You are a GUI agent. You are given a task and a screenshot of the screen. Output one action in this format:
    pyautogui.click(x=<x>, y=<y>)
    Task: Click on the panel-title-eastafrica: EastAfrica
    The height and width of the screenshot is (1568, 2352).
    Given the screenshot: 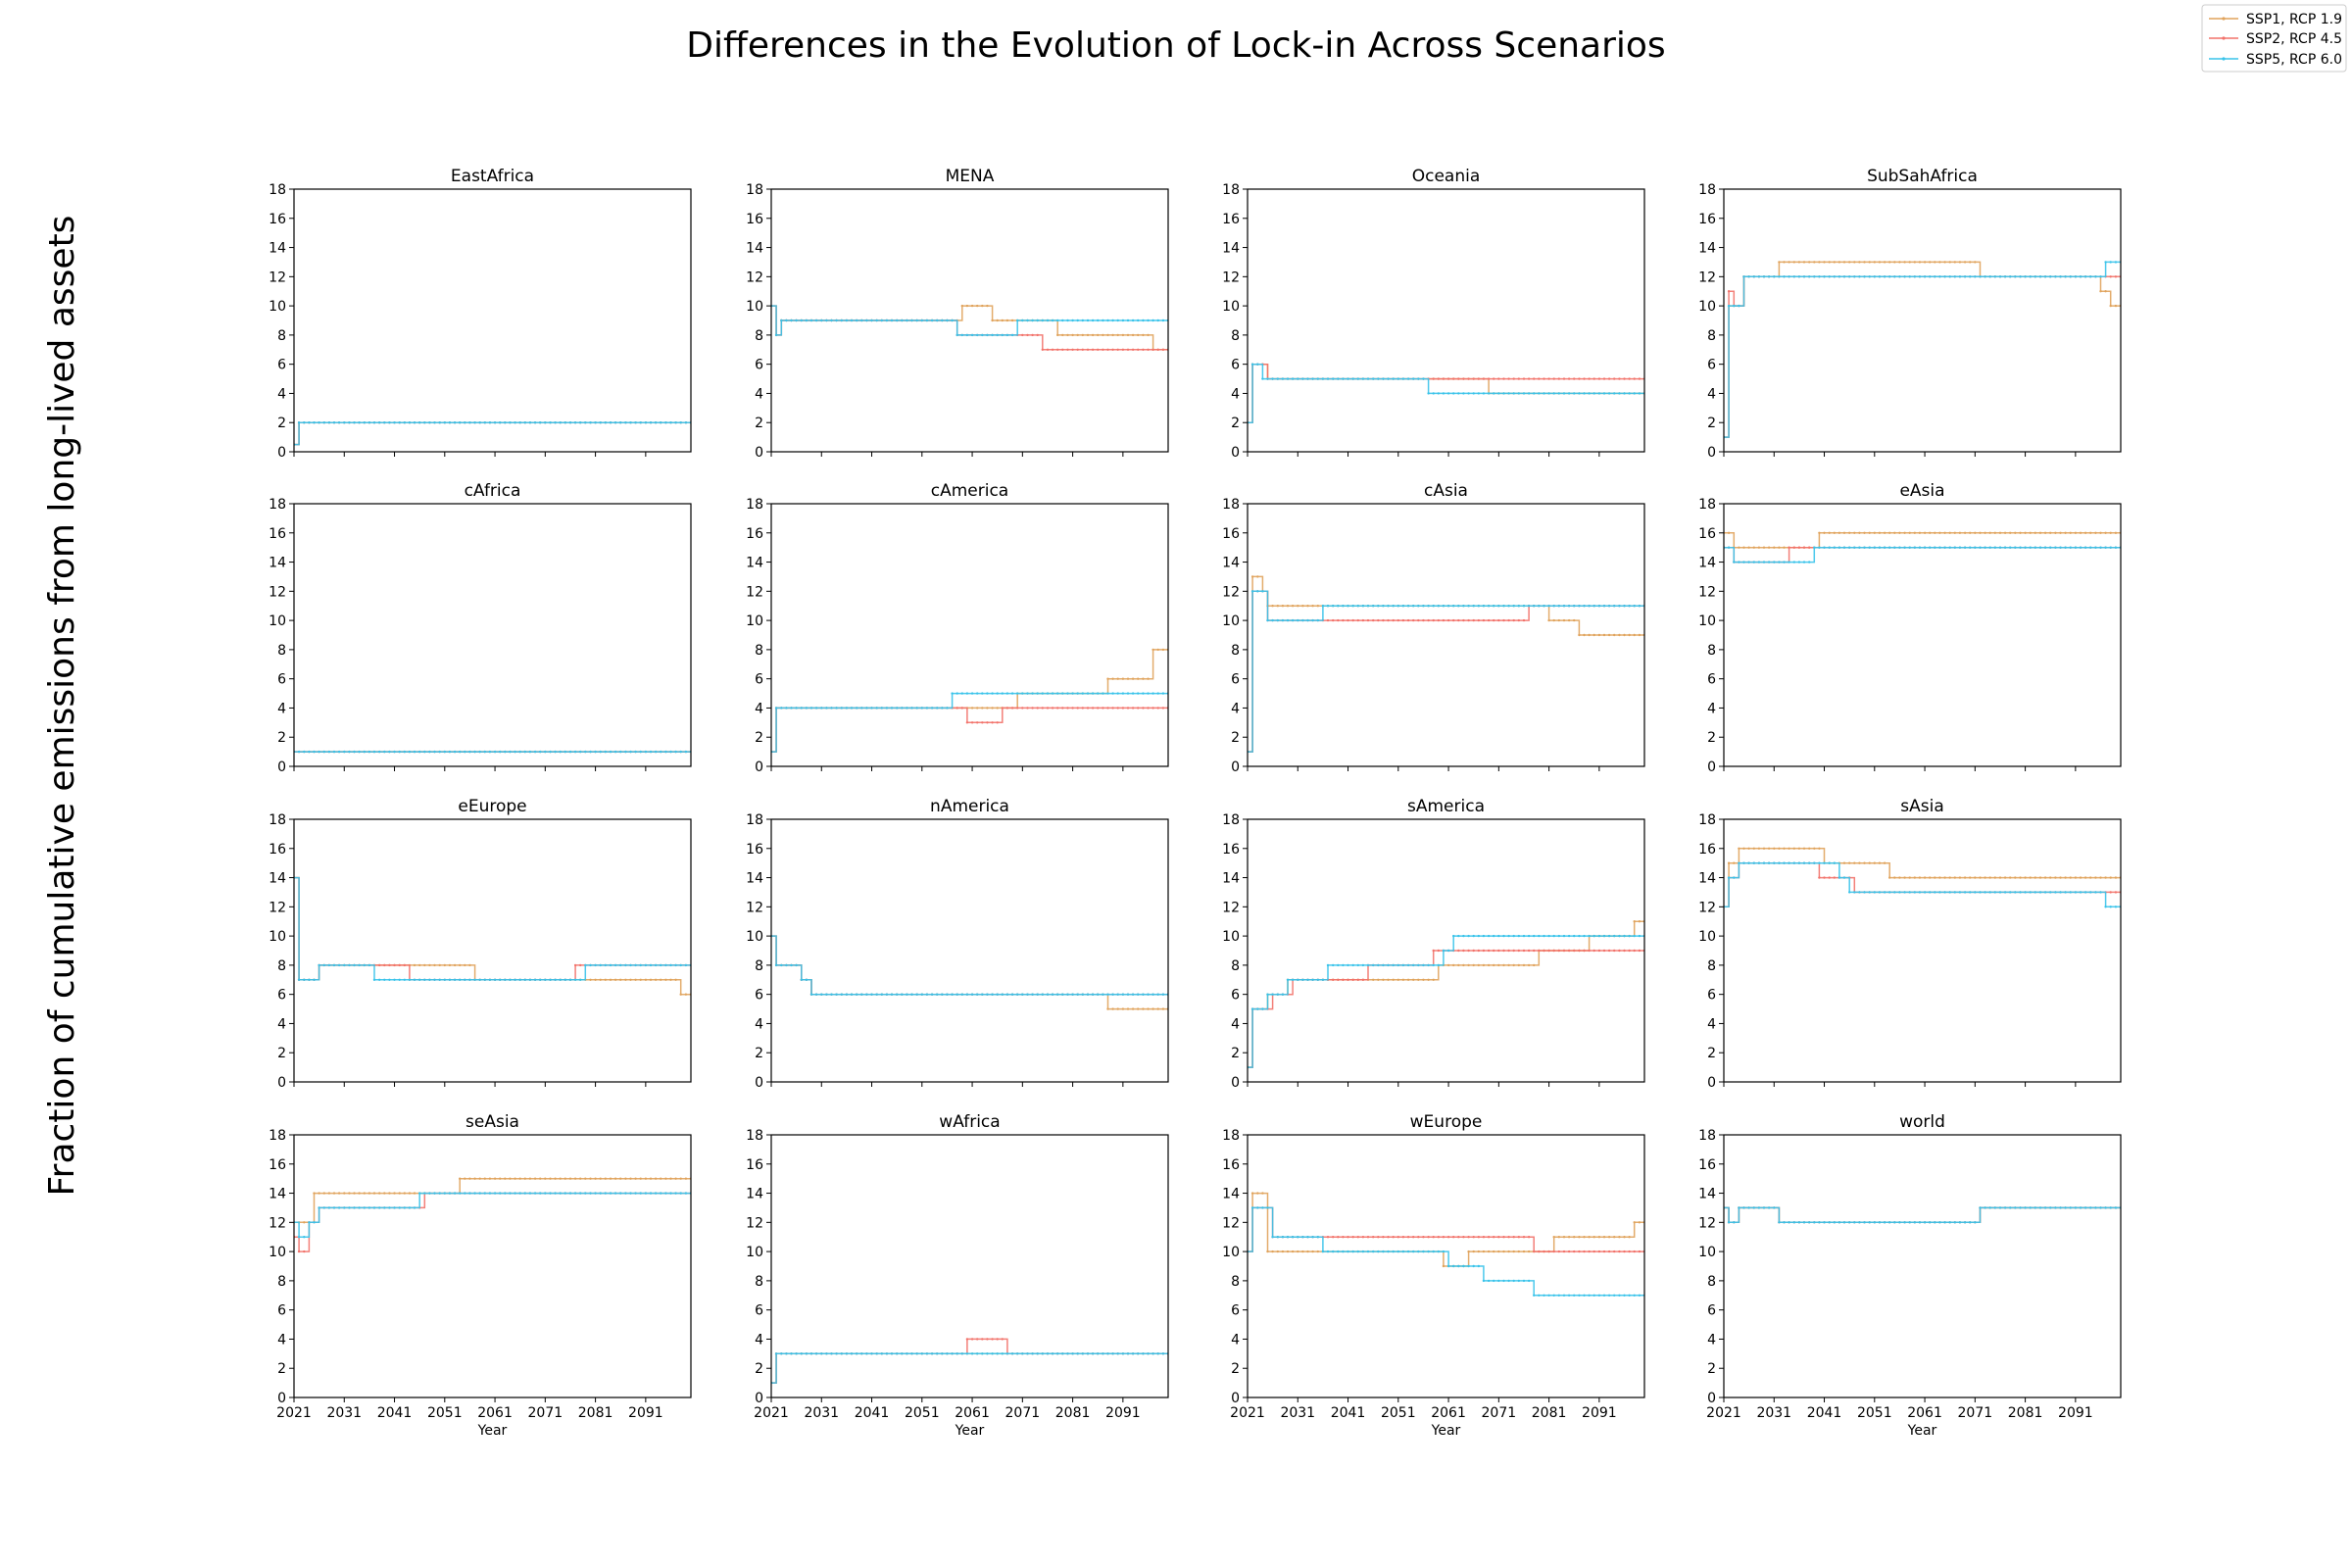 What is the action you would take?
    pyautogui.click(x=492, y=176)
    